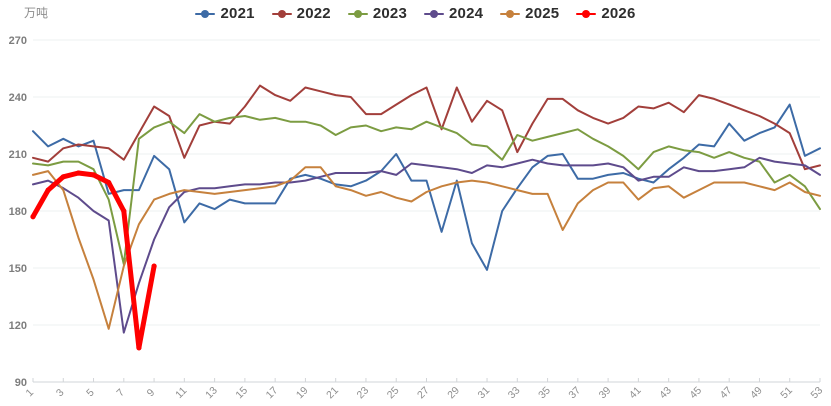 This screenshot has height=406, width=831. What do you see at coordinates (18, 98) in the screenshot?
I see `y-tick-label: 240` at bounding box center [18, 98].